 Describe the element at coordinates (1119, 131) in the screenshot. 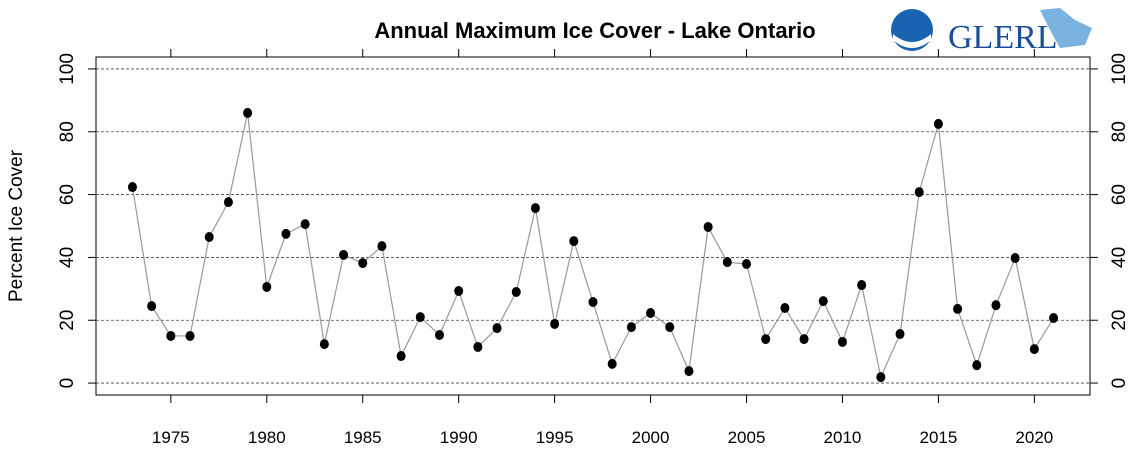

I see `y2-tick-label: 80` at that location.